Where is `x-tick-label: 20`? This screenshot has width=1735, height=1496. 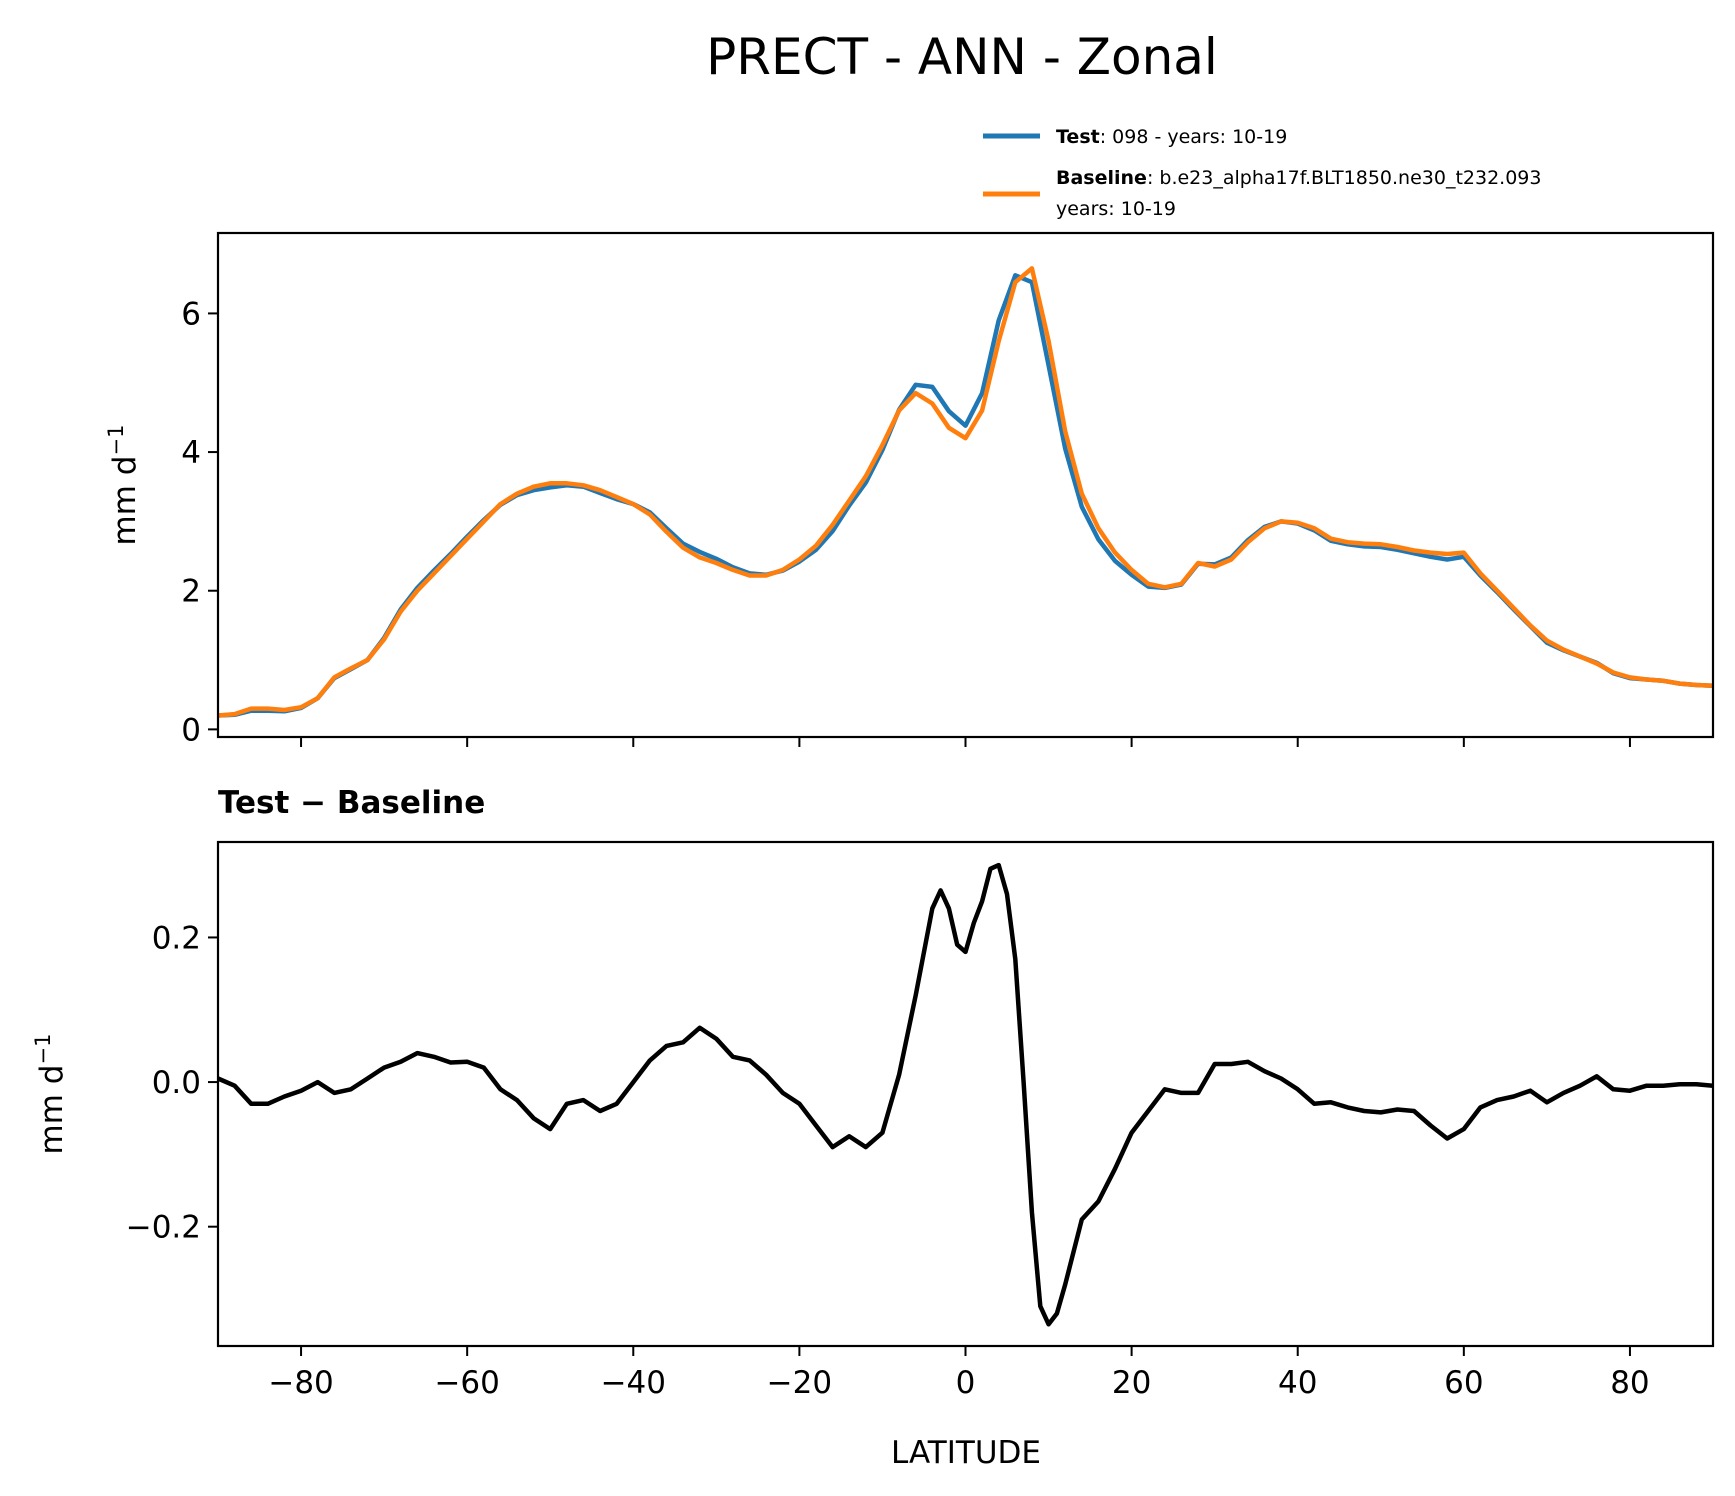
x-tick-label: 20 is located at coordinates (1131, 1383).